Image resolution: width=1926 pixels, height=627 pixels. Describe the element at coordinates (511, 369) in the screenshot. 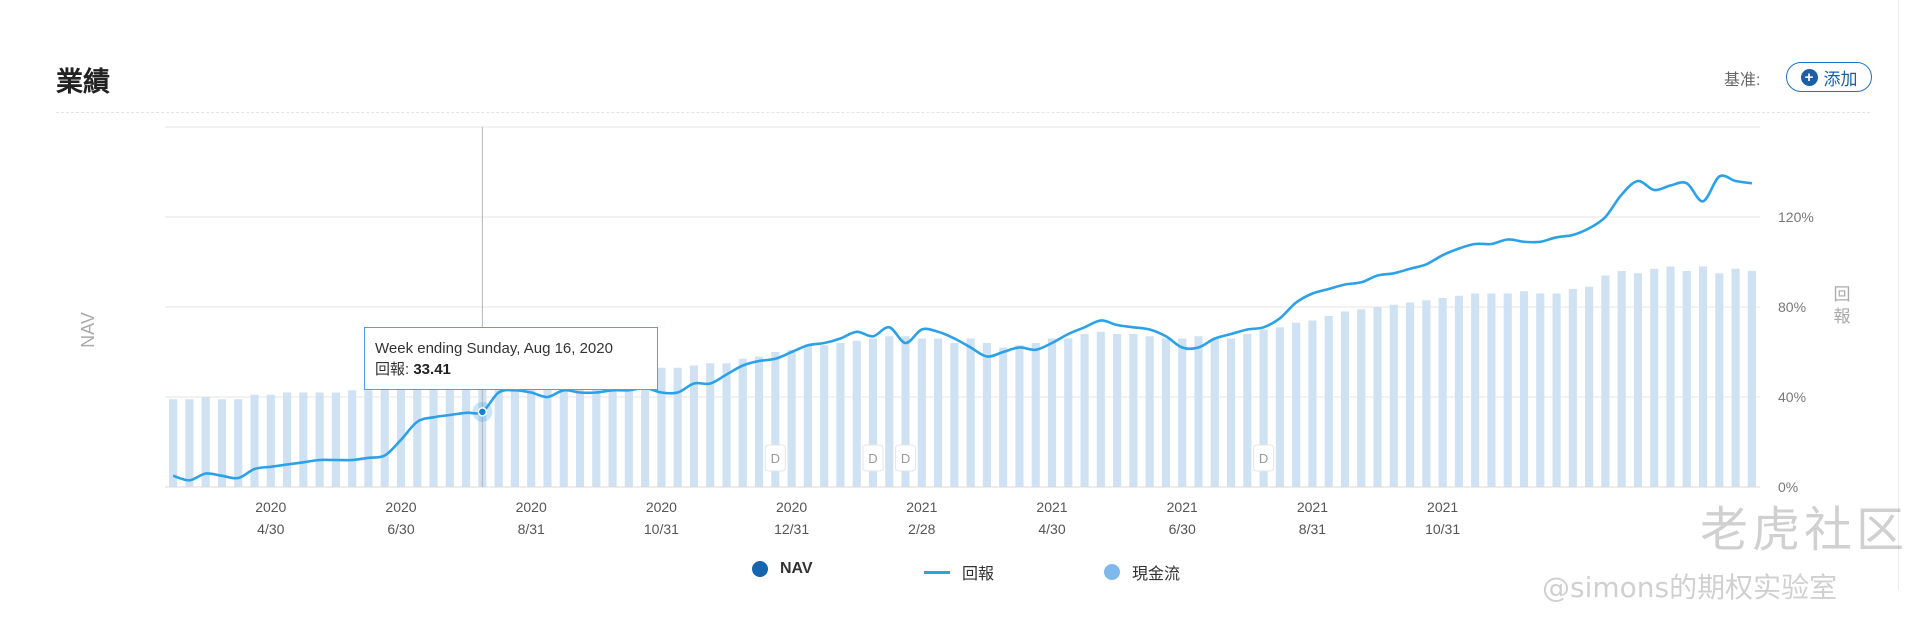

I see `tooltip-row: 回報: 33.41` at that location.